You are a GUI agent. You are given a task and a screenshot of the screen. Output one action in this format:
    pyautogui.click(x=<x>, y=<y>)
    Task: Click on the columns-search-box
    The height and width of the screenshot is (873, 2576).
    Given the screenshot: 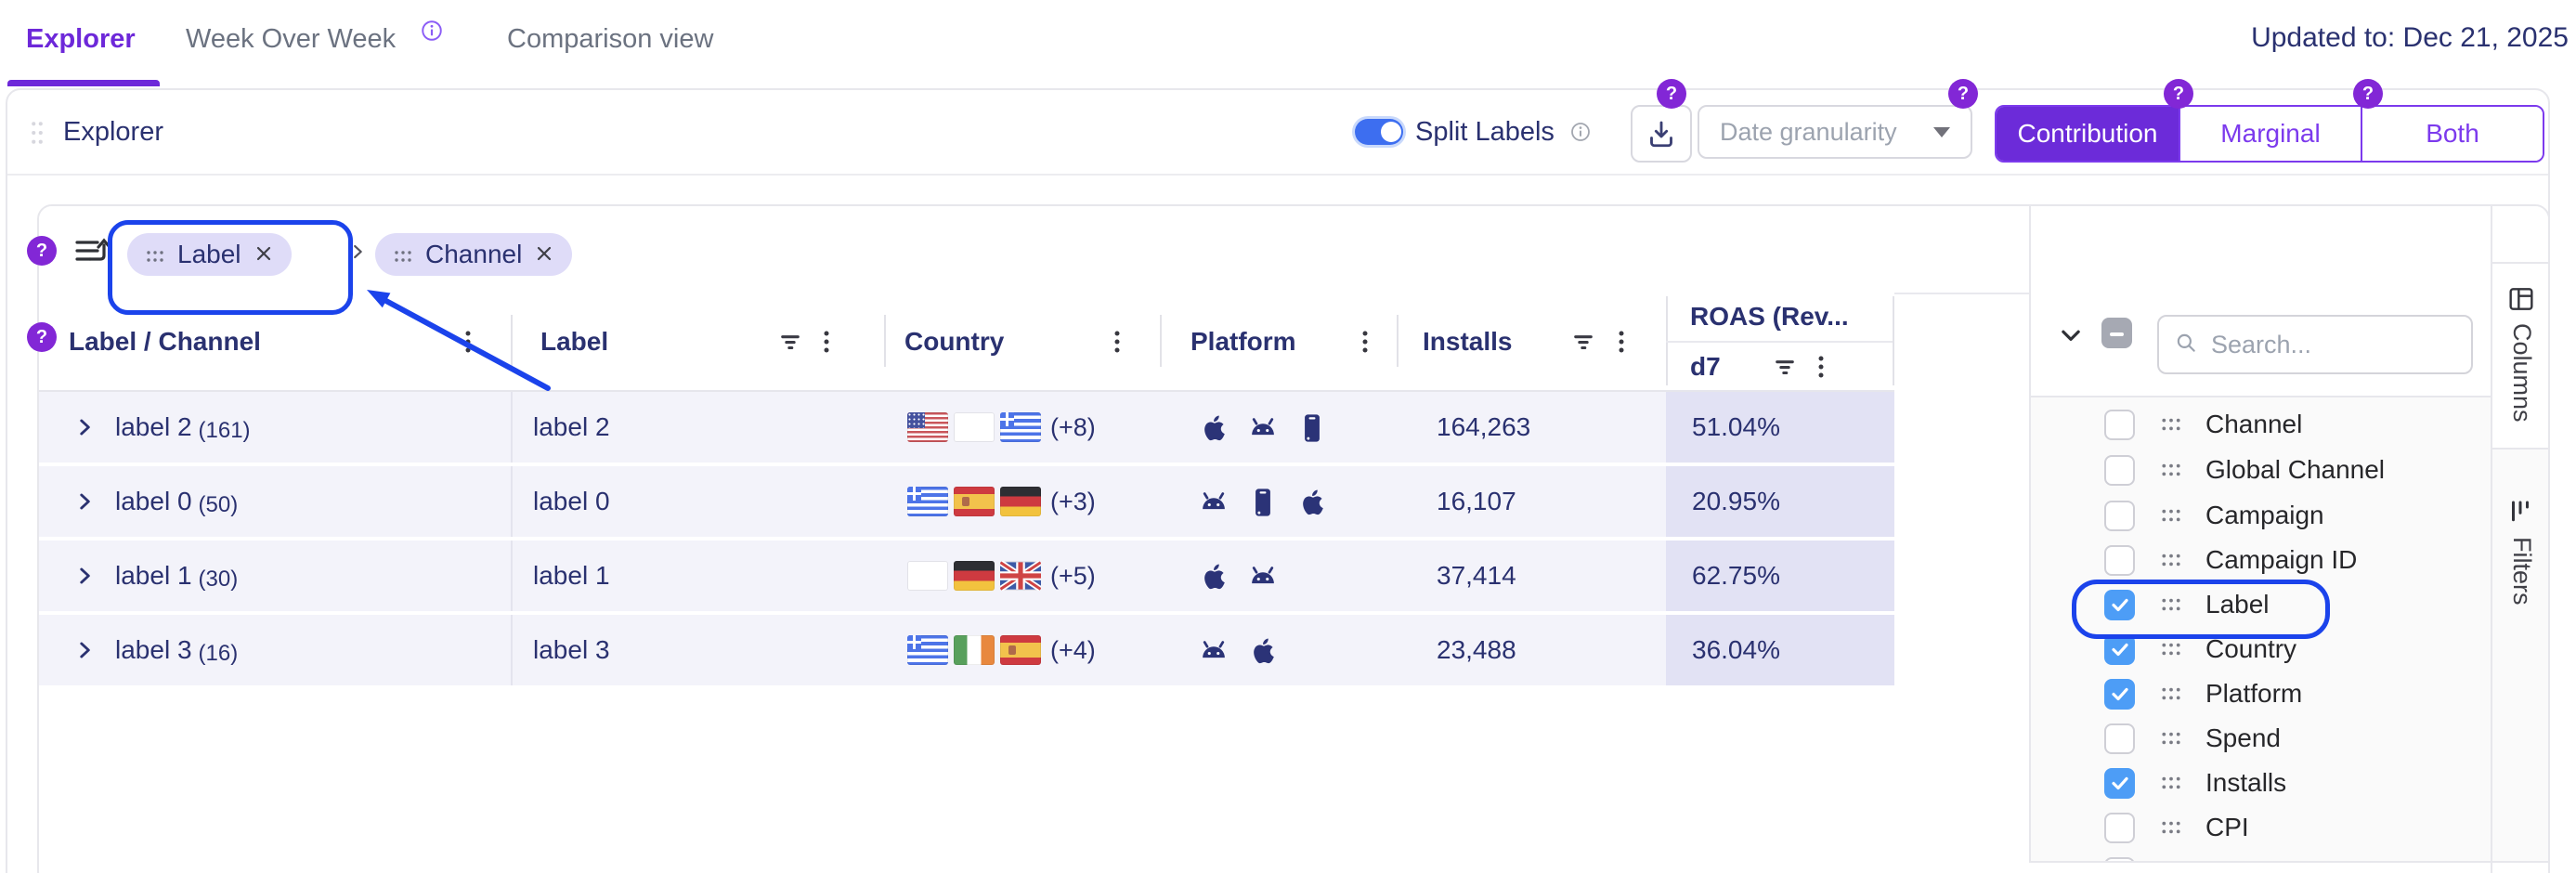 What is the action you would take?
    pyautogui.click(x=2315, y=344)
    